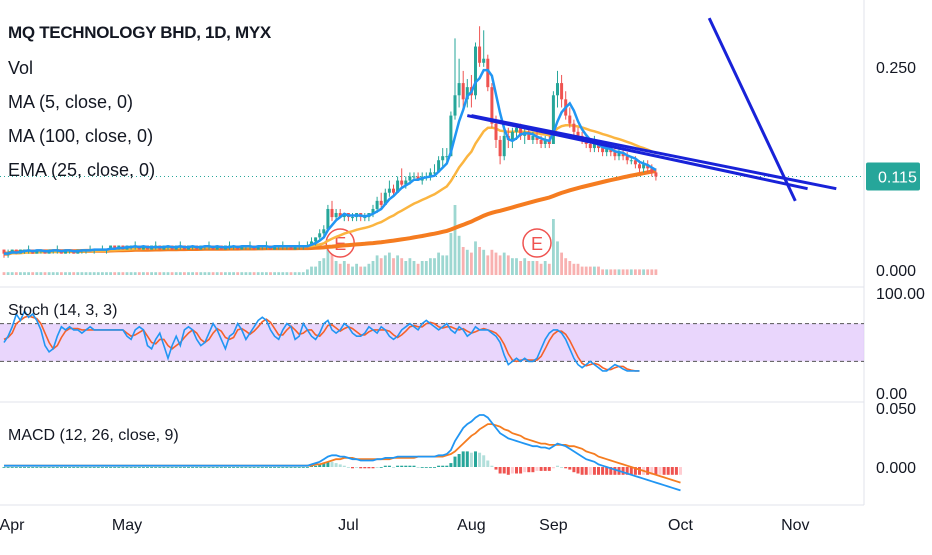 The image size is (932, 555). What do you see at coordinates (321, 340) in the screenshot?
I see `stoch-lines` at bounding box center [321, 340].